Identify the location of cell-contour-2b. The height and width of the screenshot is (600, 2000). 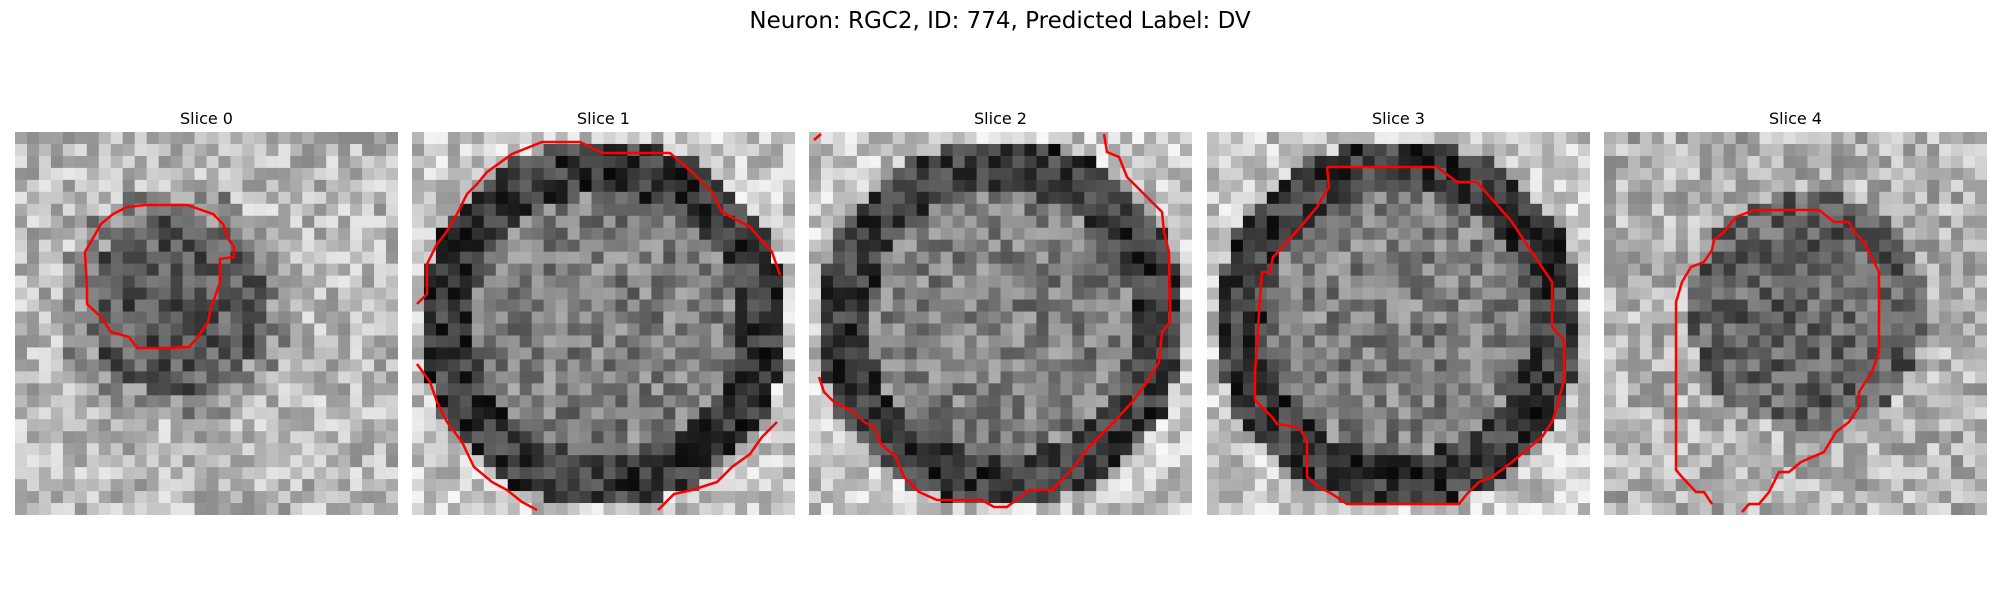
(994, 321).